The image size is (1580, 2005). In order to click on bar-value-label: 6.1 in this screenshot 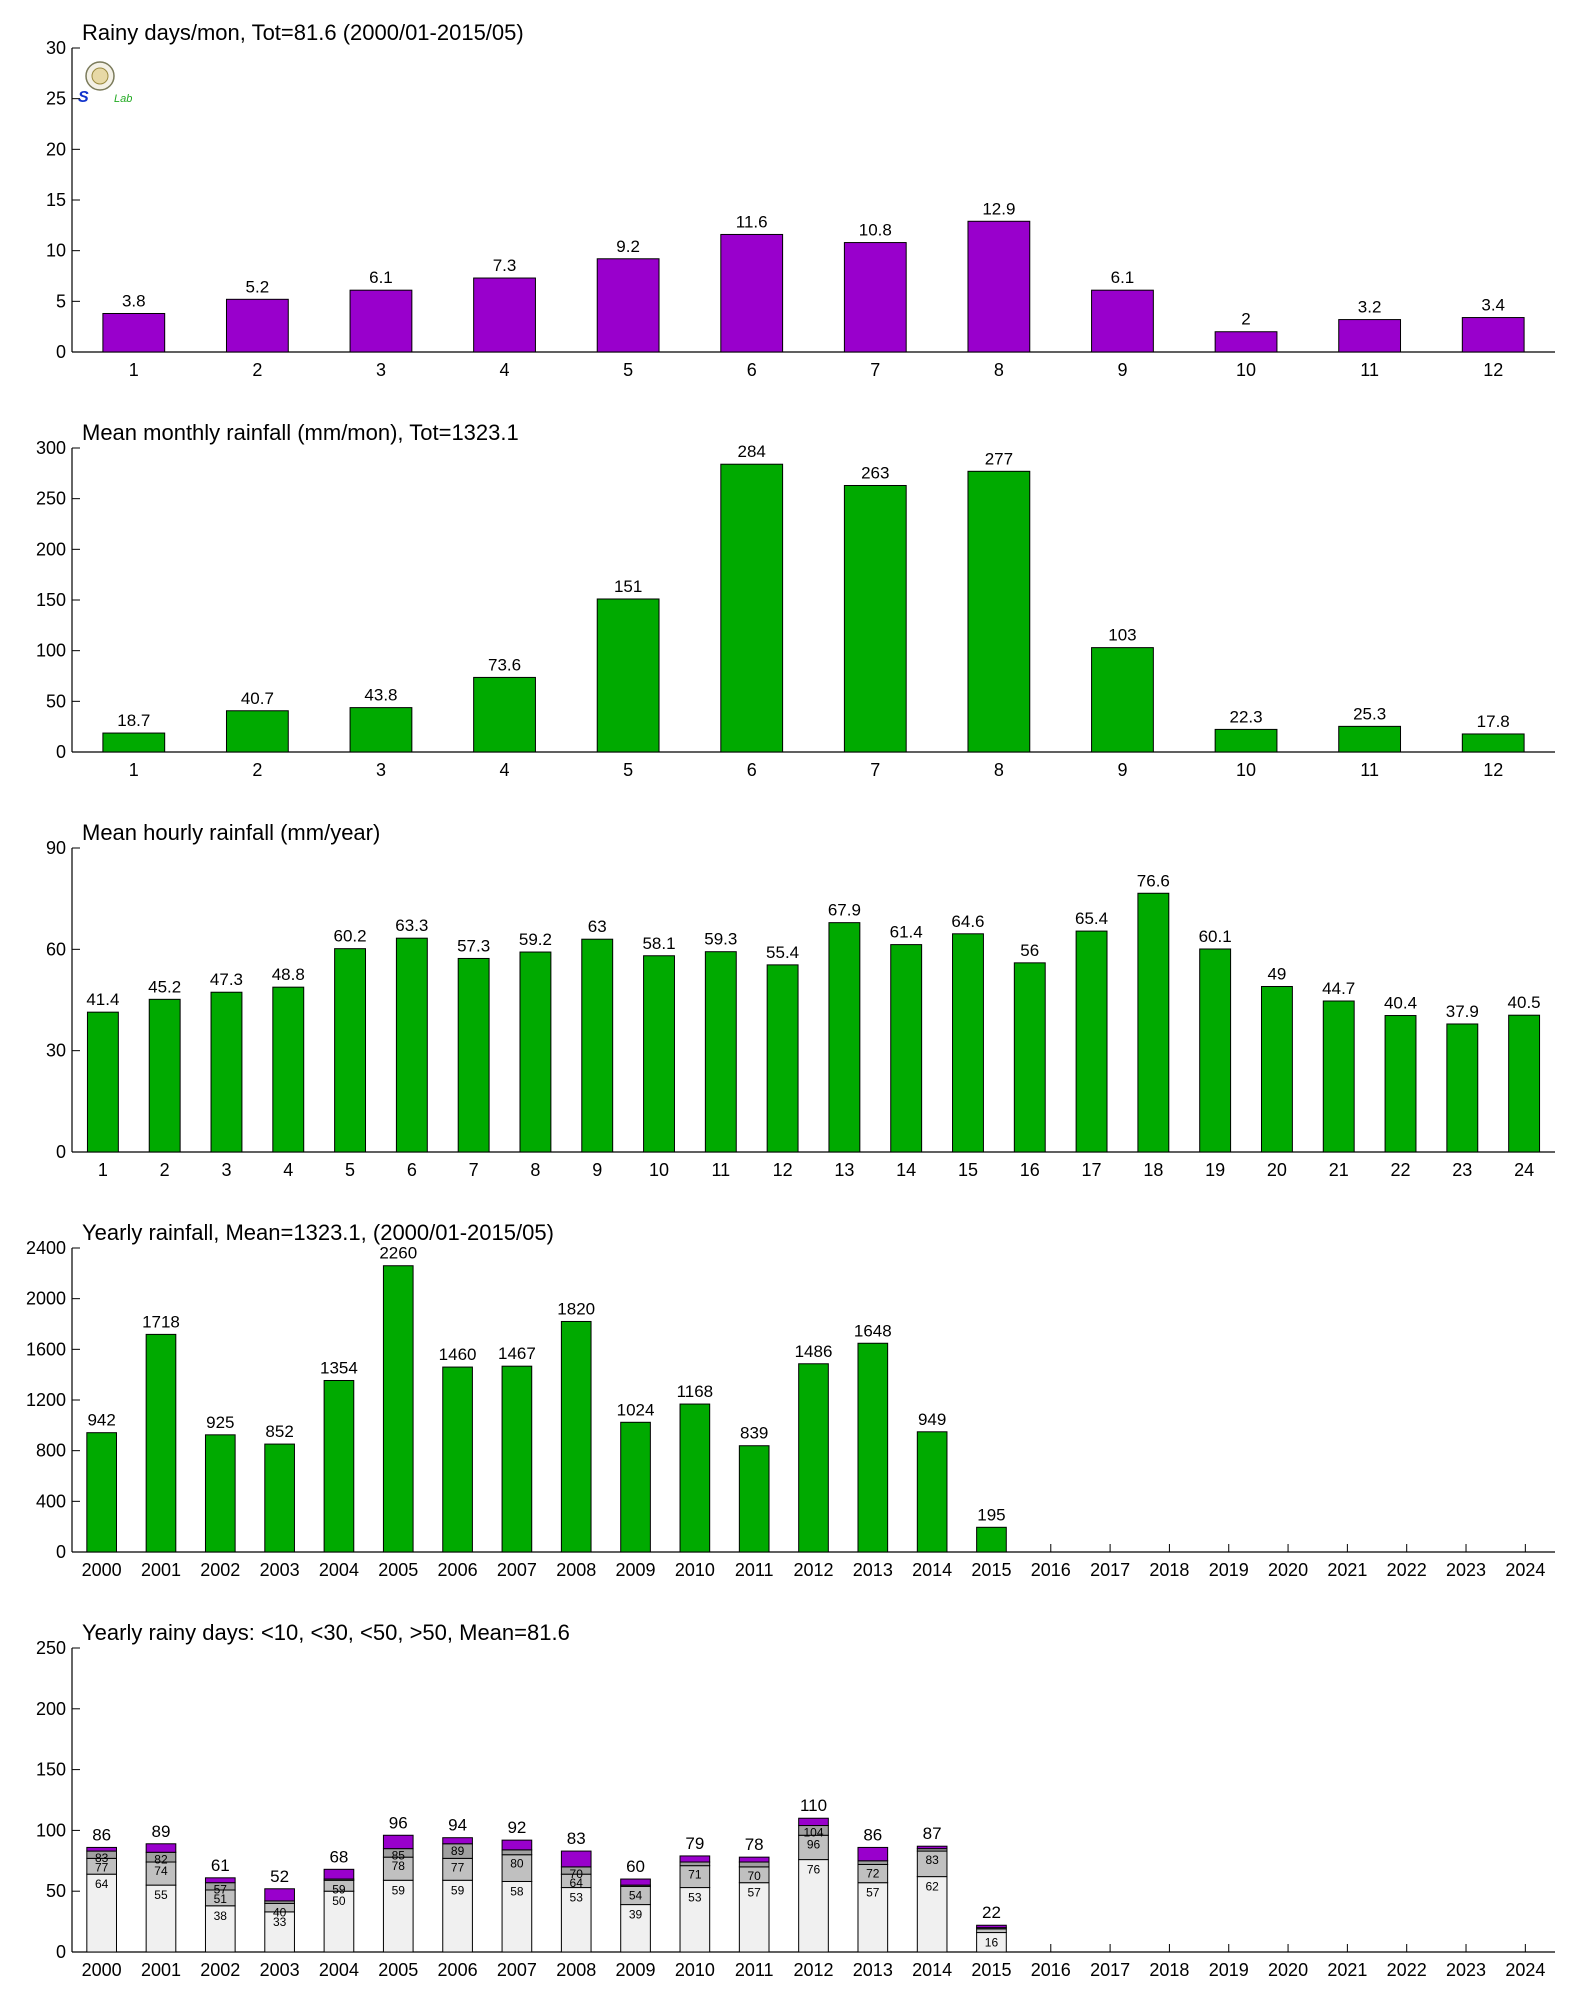, I will do `click(381, 277)`.